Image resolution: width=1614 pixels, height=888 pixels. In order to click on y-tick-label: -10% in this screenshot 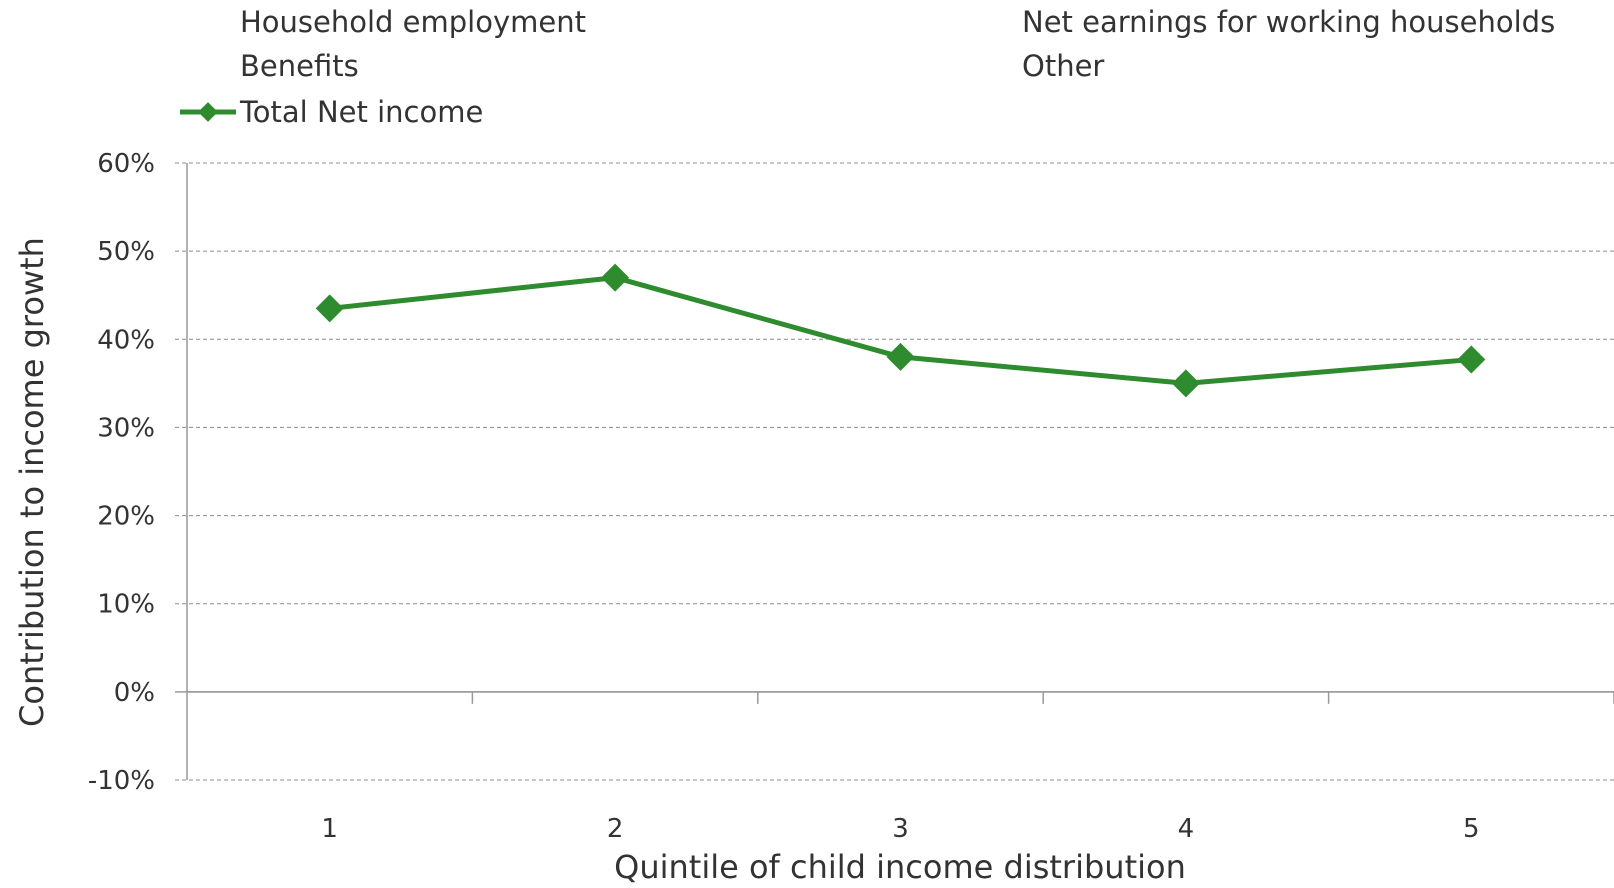, I will do `click(121, 781)`.